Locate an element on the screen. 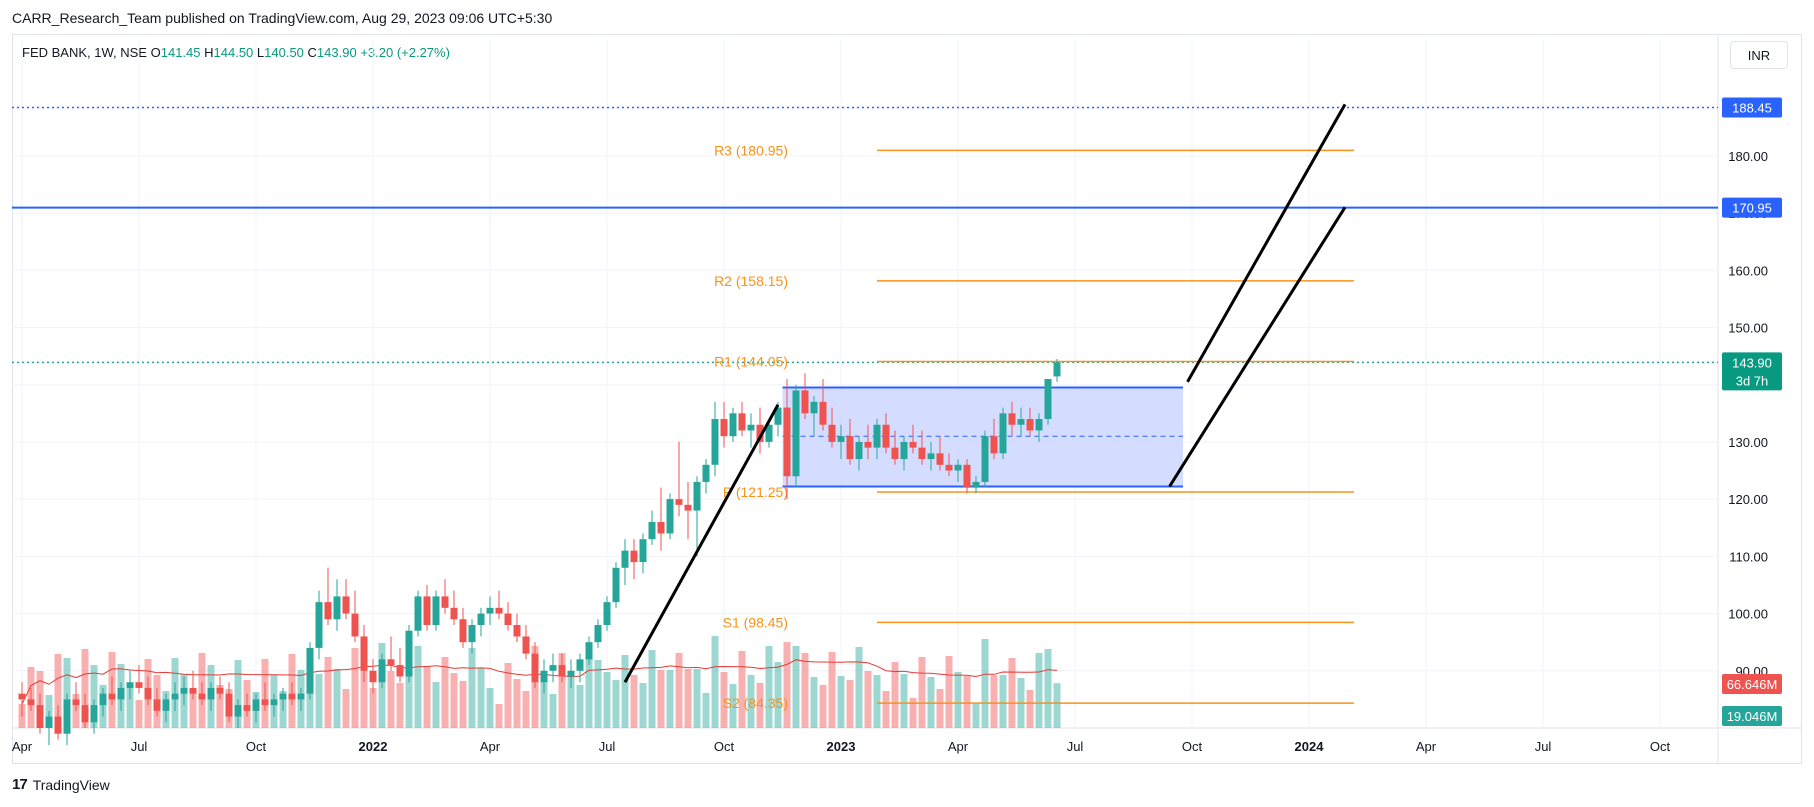 This screenshot has height=807, width=1814. high-label: H is located at coordinates (209, 52).